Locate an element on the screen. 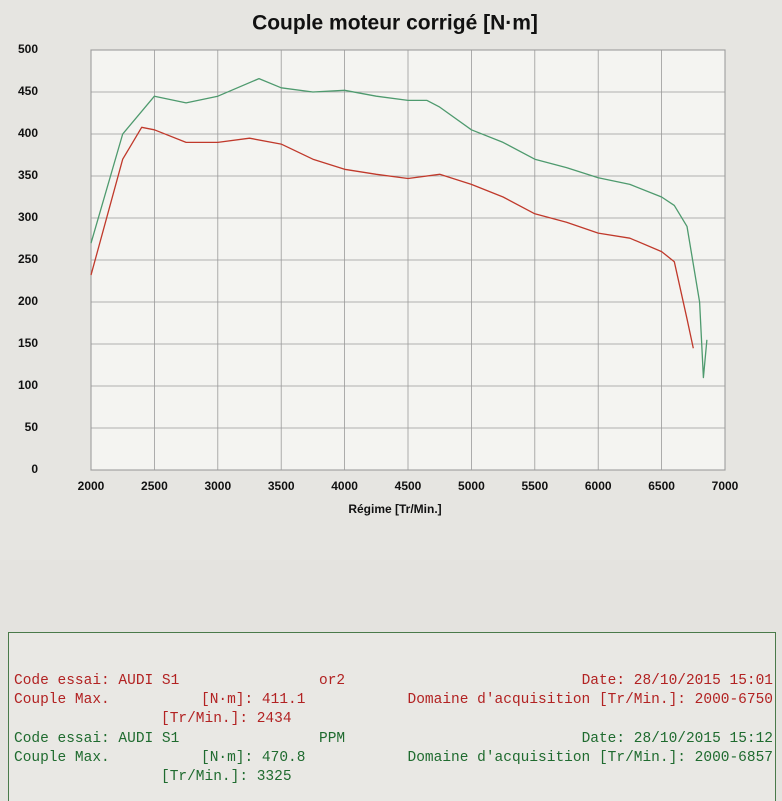 This screenshot has width=782, height=801. chart-title: Couple moteur corrigé [N·m] is located at coordinates (395, 23).